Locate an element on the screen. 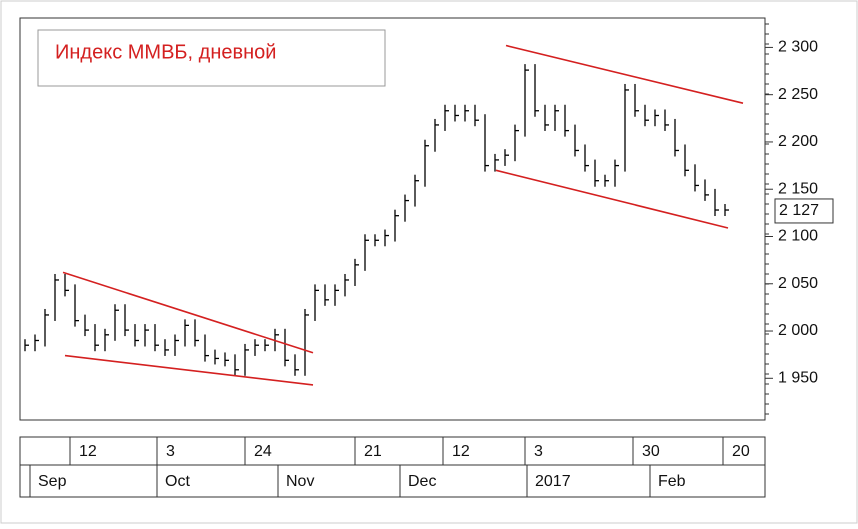  y-tick-label: 2 100 is located at coordinates (798, 236).